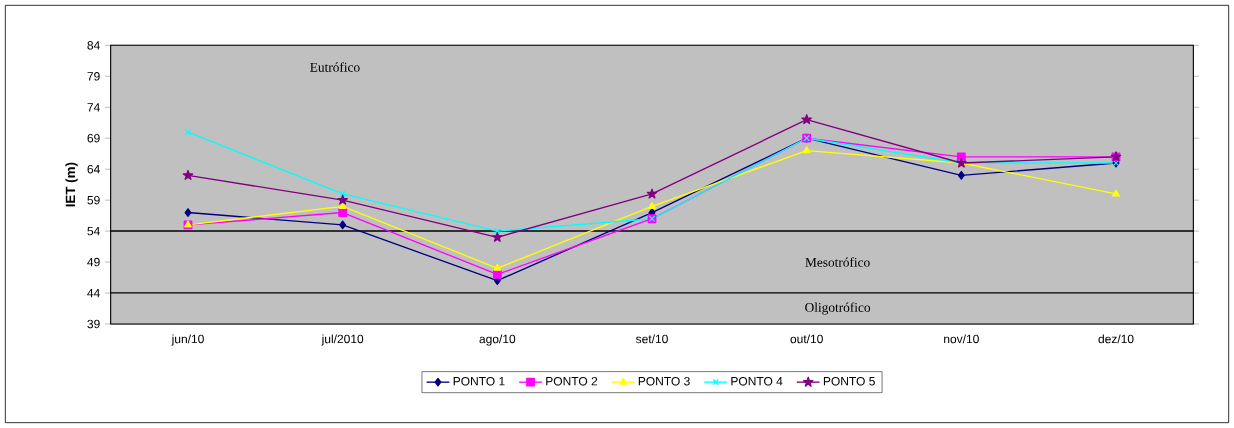  Describe the element at coordinates (837, 262) in the screenshot. I see `band-label: Mesotrófico` at that location.